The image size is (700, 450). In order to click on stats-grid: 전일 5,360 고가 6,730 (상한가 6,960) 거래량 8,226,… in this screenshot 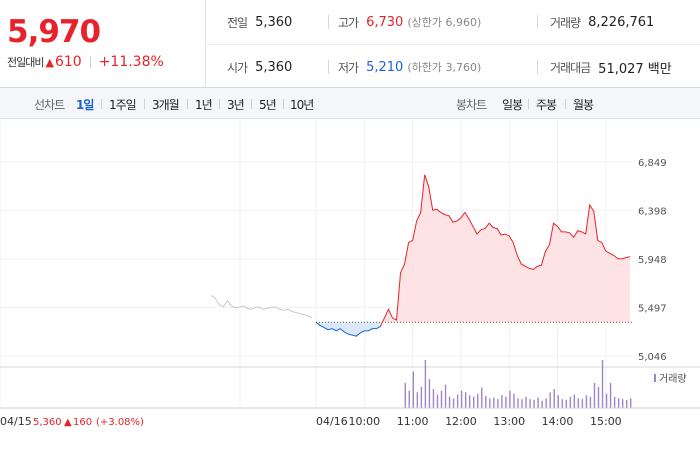, I will do `click(453, 44)`.